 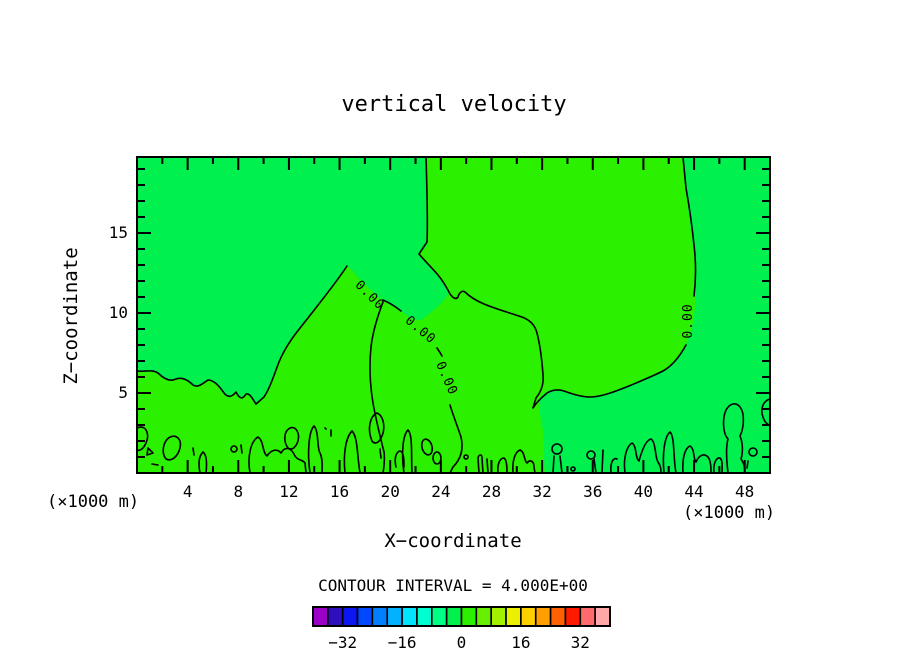 I want to click on contour-fill-region-east, so click(x=654, y=315).